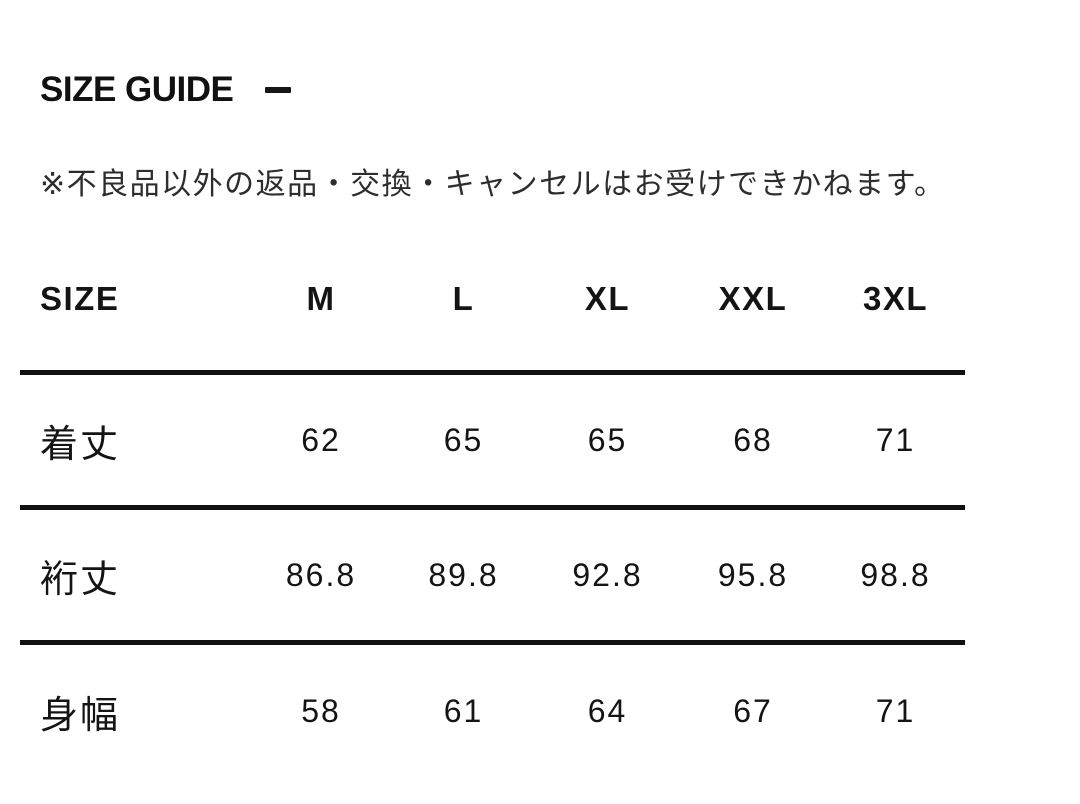 The height and width of the screenshot is (804, 1080). What do you see at coordinates (492, 710) in the screenshot?
I see `table-row-body-width: 身幅 58 61 64 67 71` at bounding box center [492, 710].